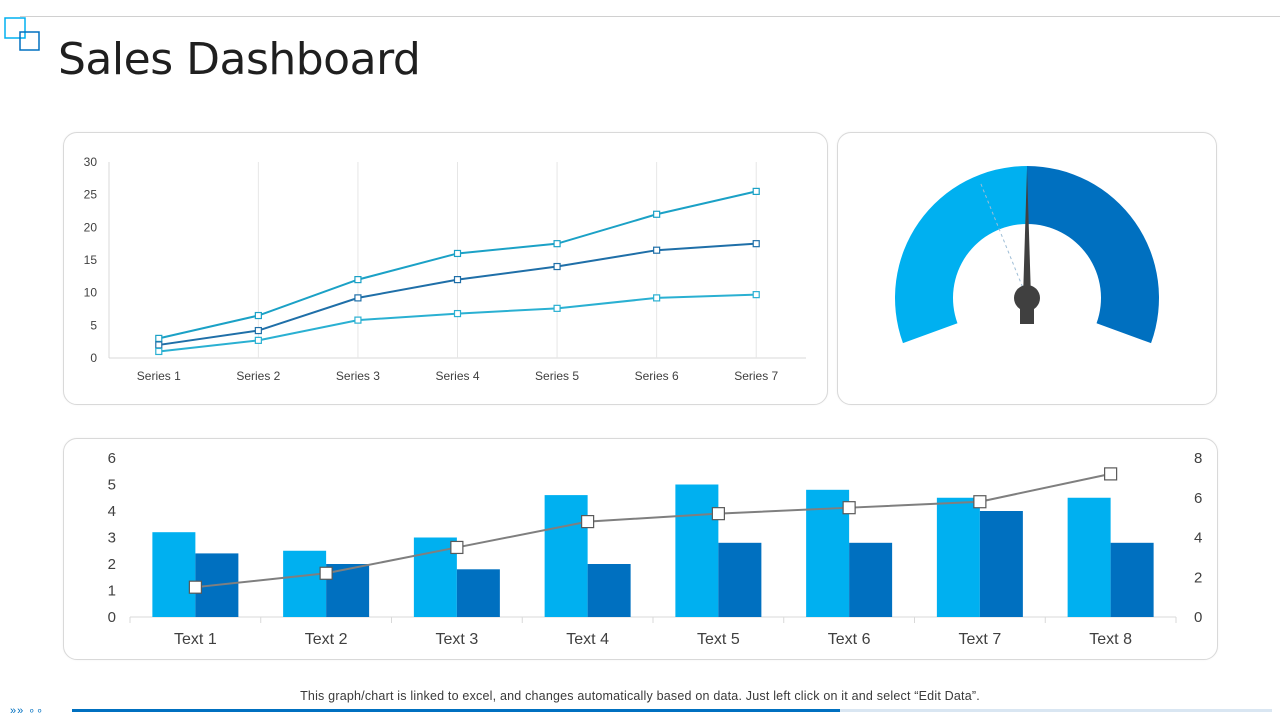 The image size is (1280, 720). What do you see at coordinates (587, 639) in the screenshot?
I see `x-tick-label: Text 4` at bounding box center [587, 639].